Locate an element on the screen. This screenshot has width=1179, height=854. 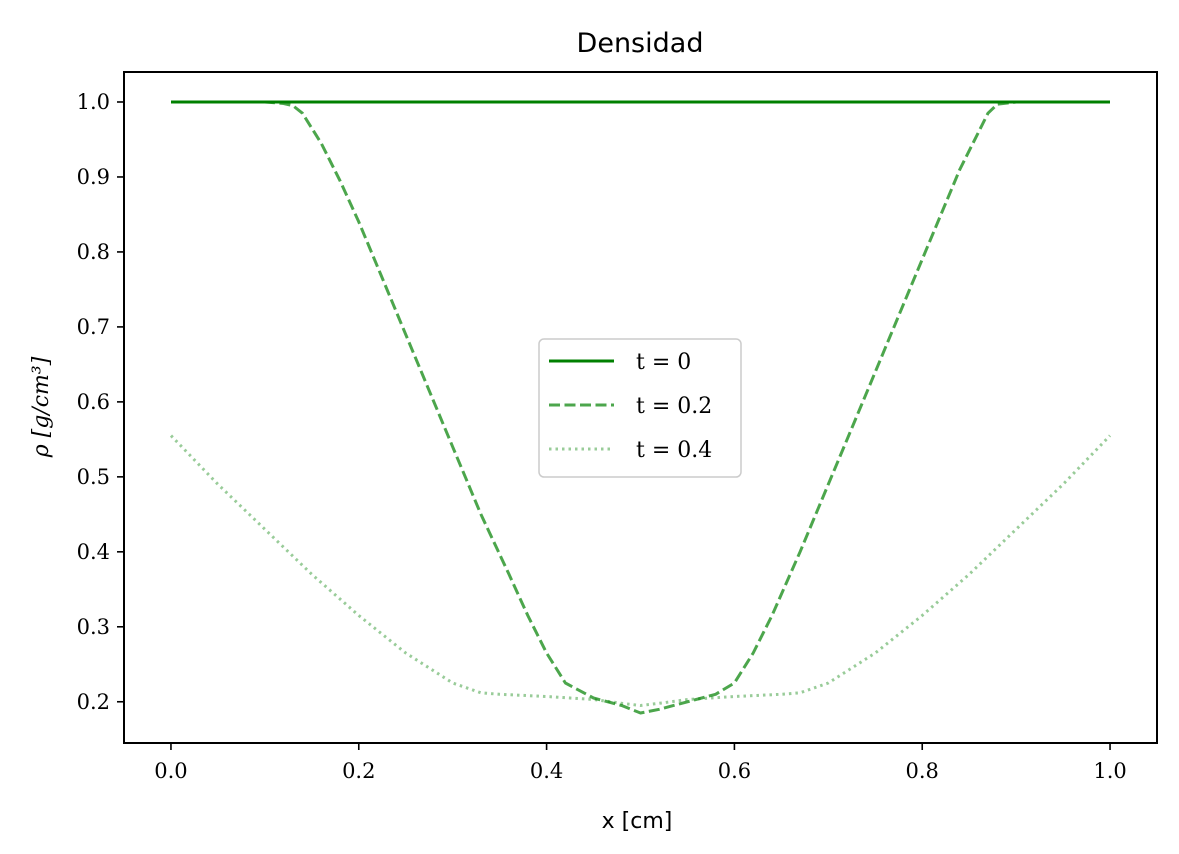
y-tick-label: 0.3 is located at coordinates (93, 627).